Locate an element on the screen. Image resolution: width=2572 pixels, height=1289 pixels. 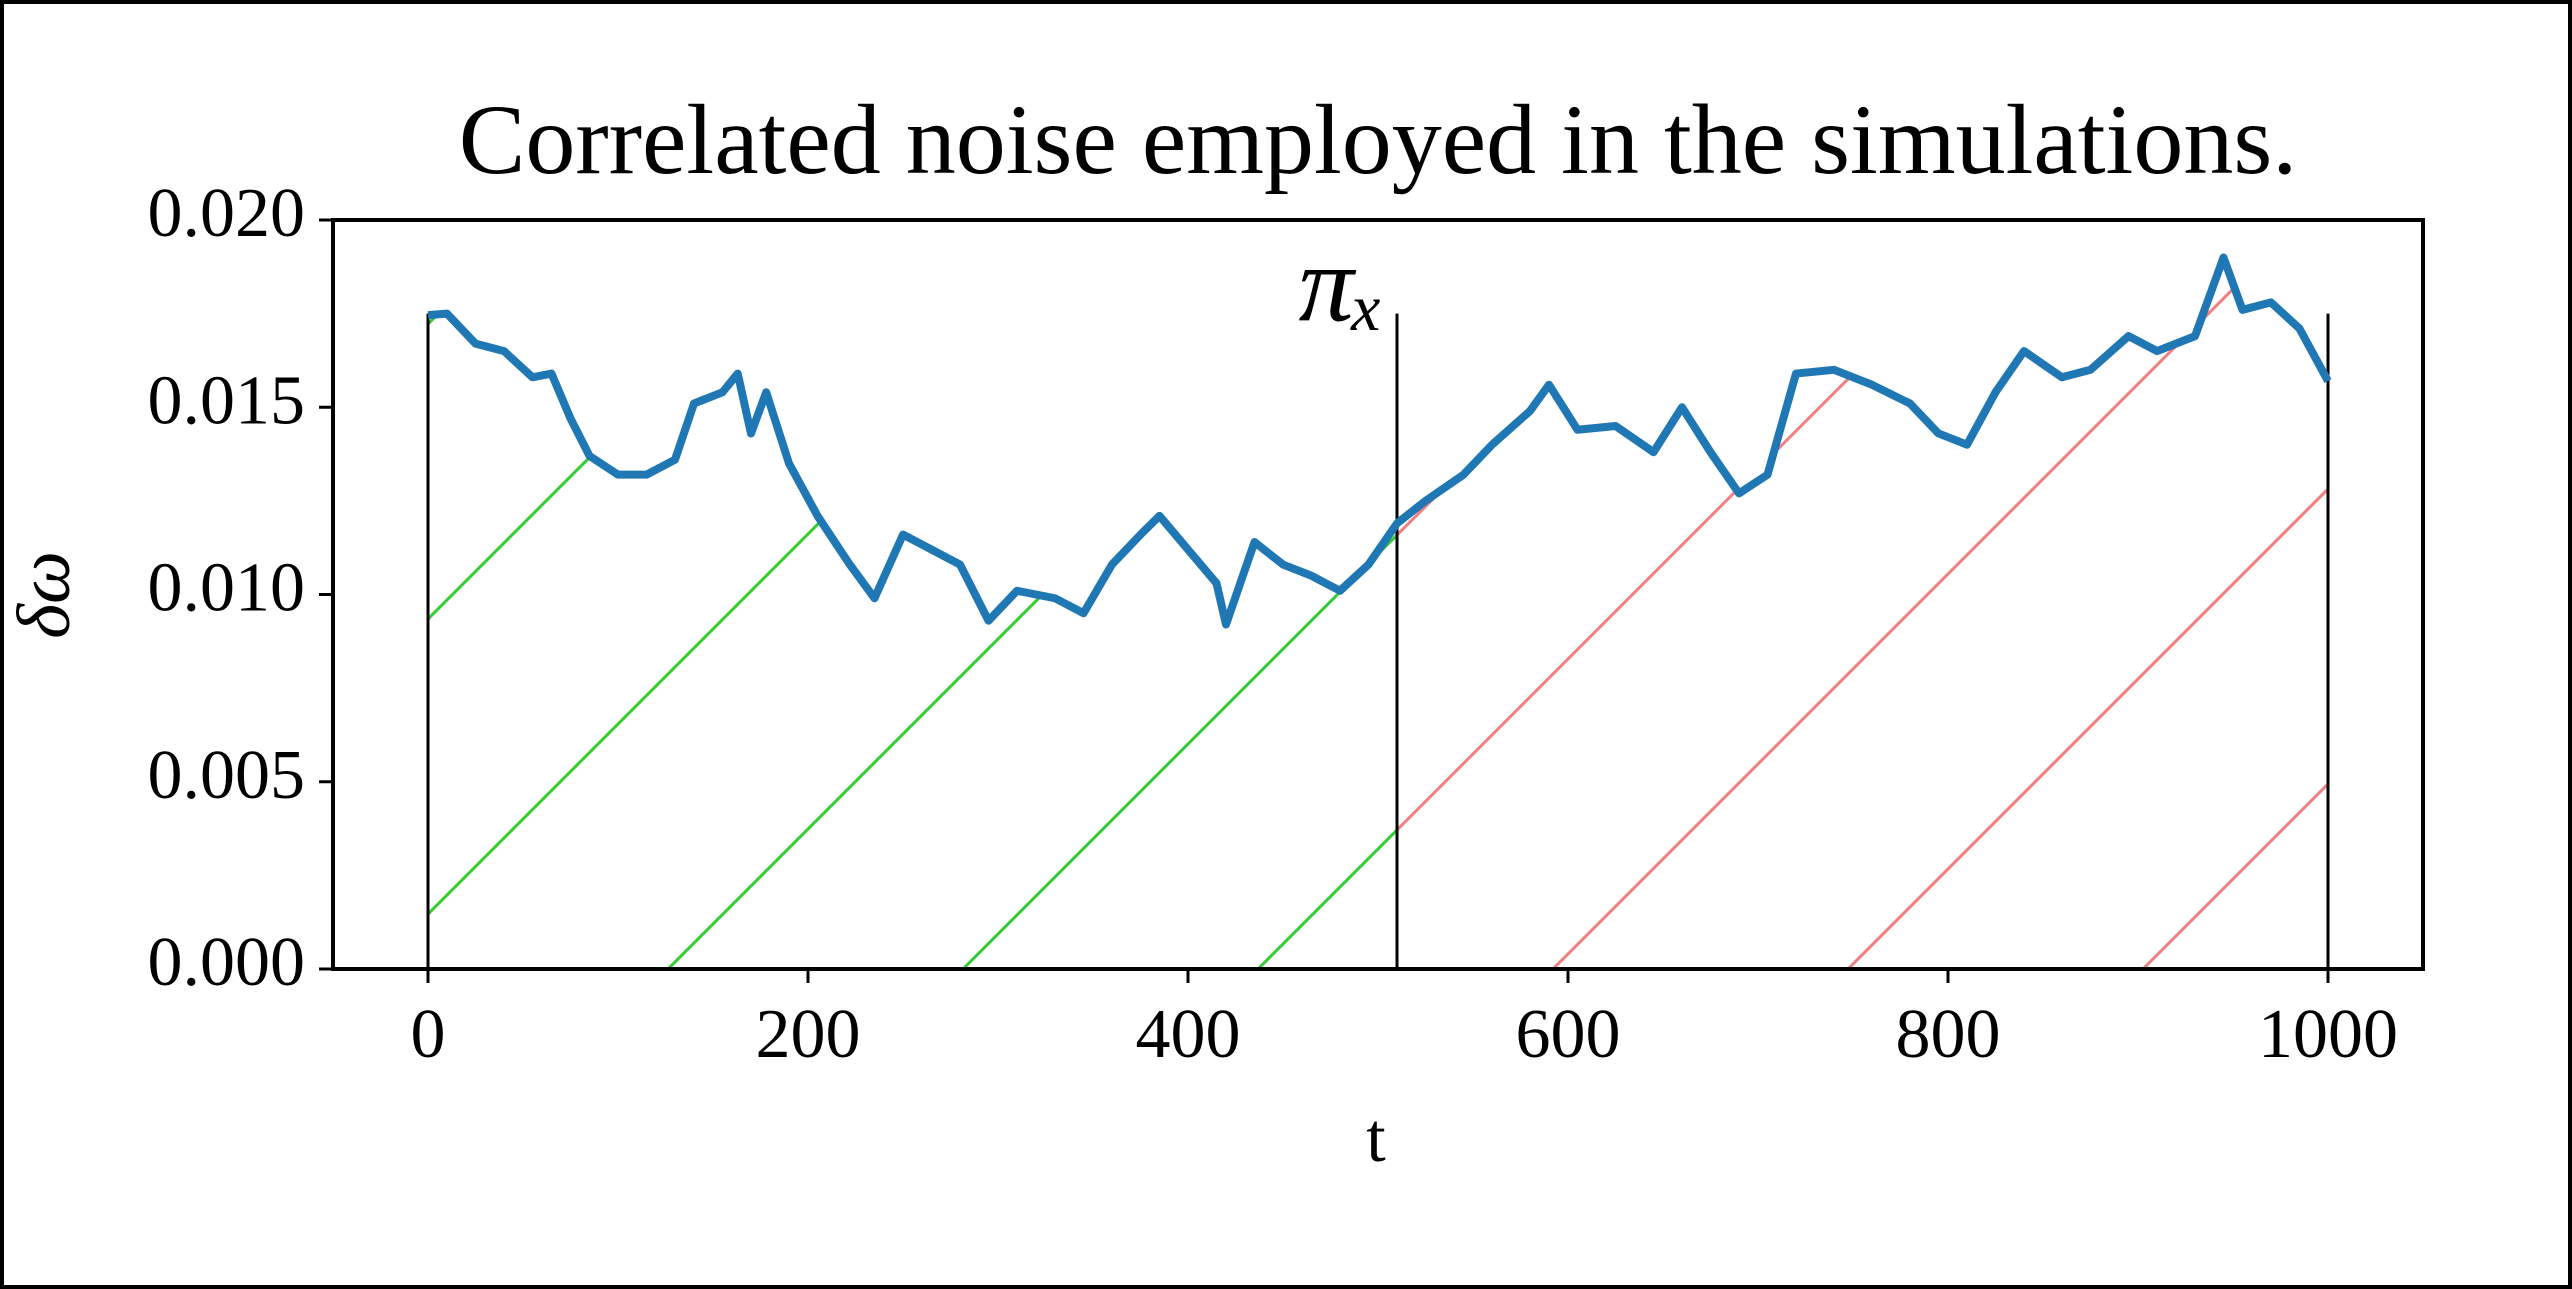
x-tick-label: 600 is located at coordinates (1568, 1034).